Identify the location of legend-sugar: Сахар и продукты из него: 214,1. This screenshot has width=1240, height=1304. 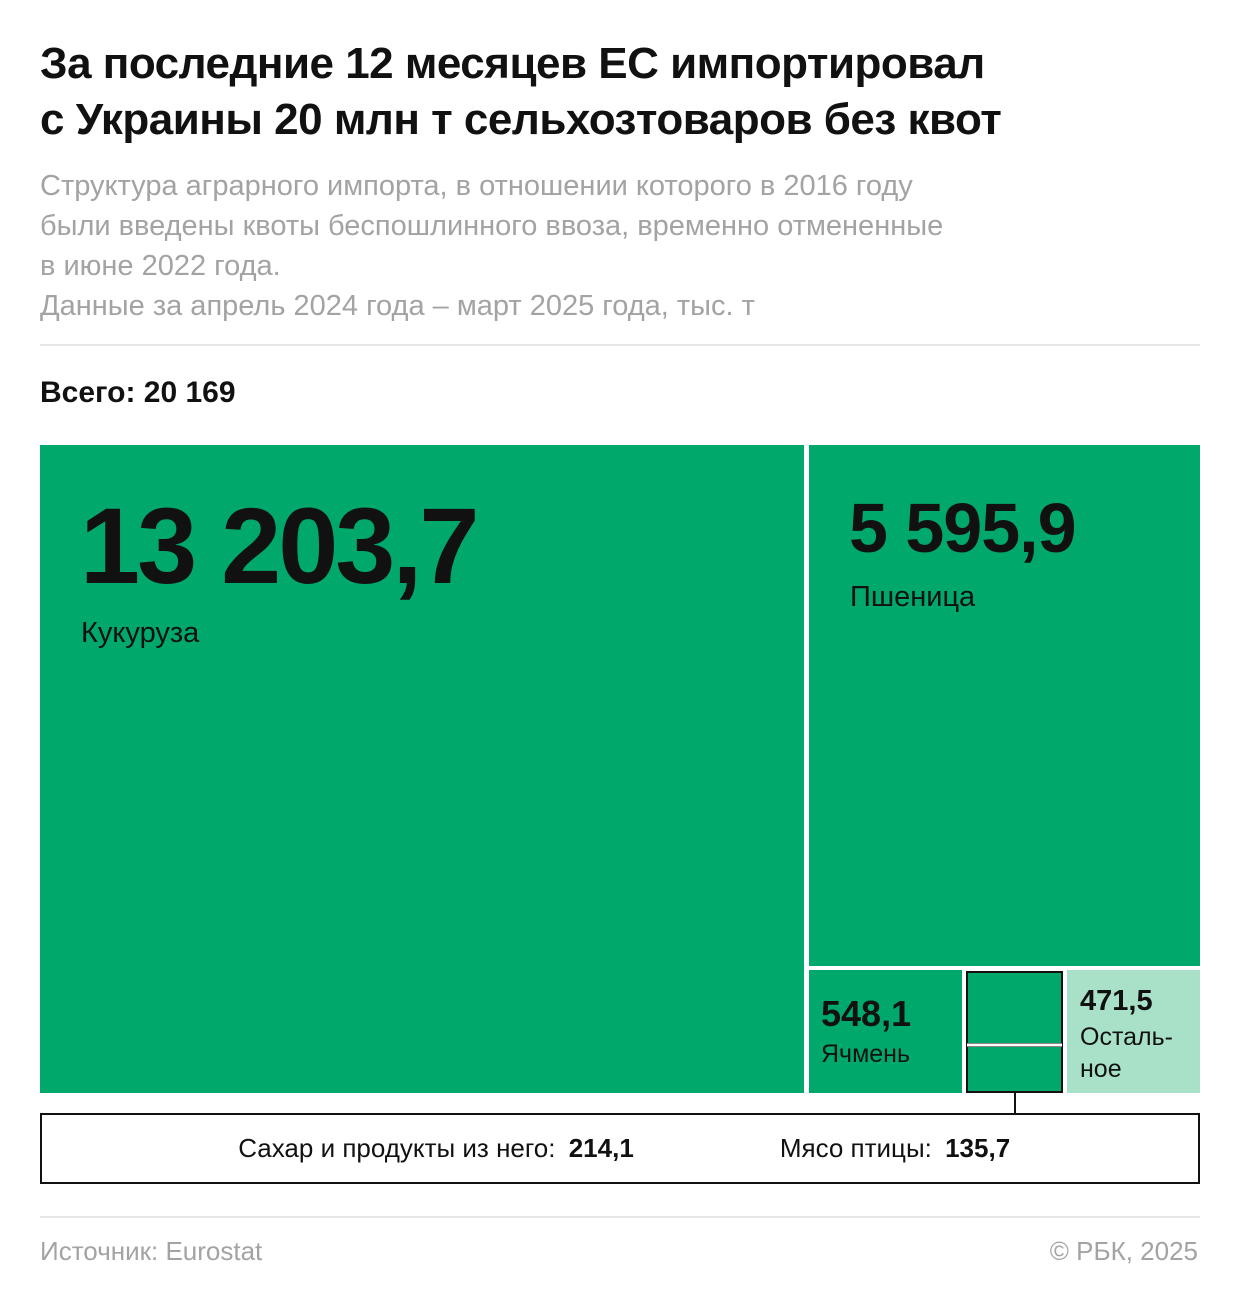
(436, 1148).